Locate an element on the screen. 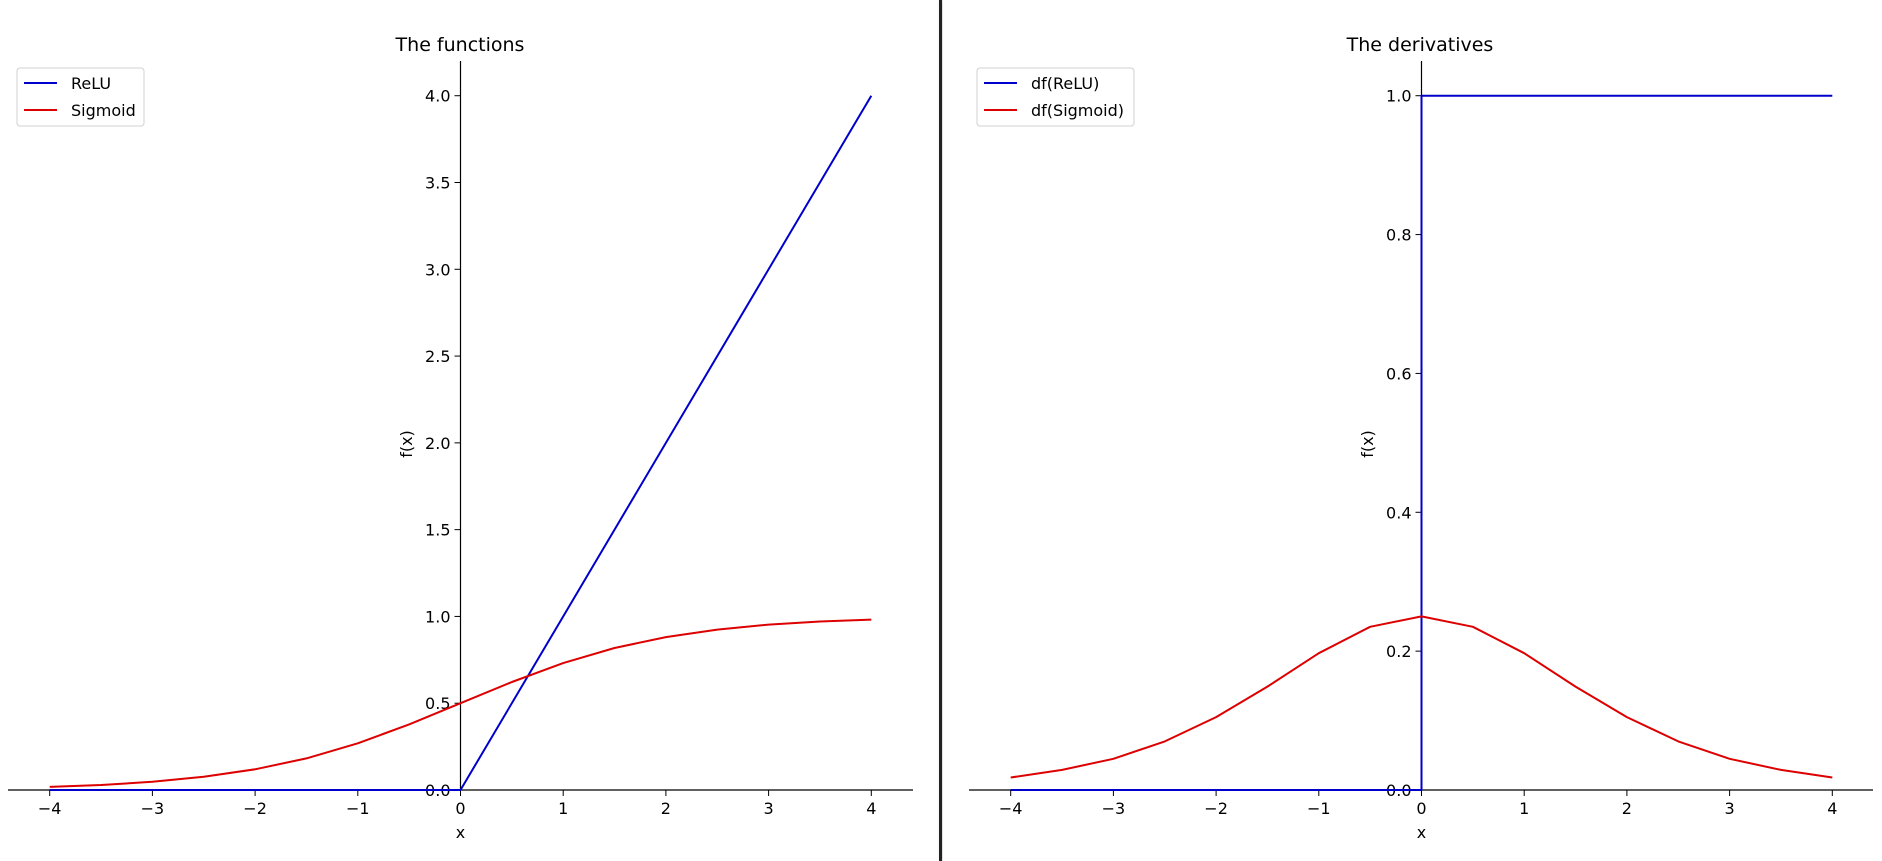 This screenshot has height=861, width=1882. legend-label: df(Sigmoid) is located at coordinates (1077, 110).